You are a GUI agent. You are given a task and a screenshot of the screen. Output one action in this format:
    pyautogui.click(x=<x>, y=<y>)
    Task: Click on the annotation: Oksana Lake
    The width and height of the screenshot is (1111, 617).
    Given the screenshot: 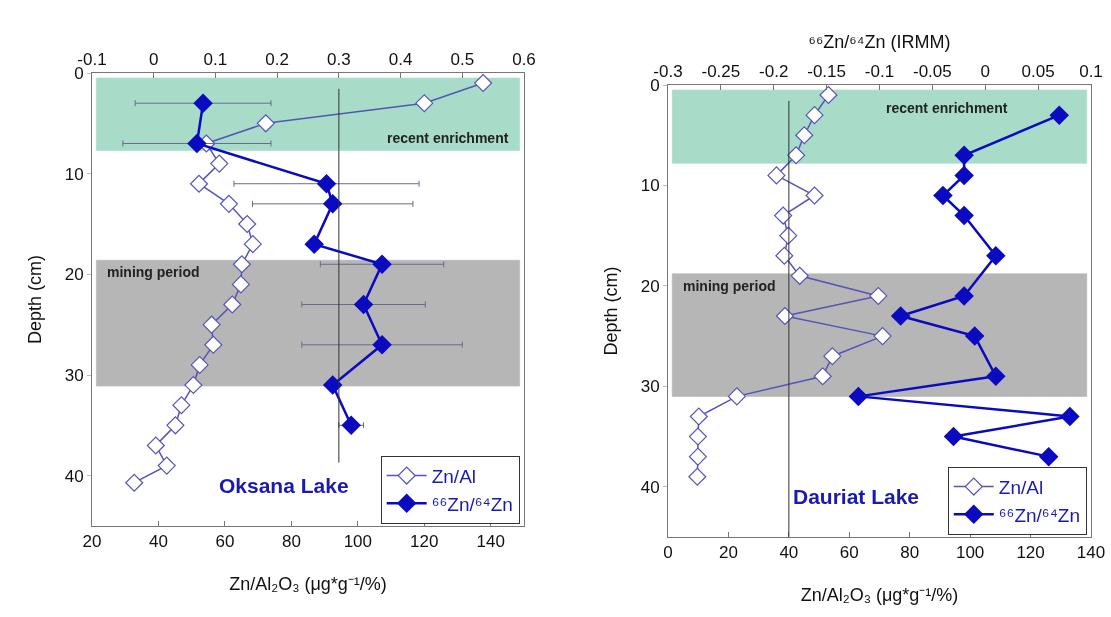 What is the action you would take?
    pyautogui.click(x=284, y=485)
    